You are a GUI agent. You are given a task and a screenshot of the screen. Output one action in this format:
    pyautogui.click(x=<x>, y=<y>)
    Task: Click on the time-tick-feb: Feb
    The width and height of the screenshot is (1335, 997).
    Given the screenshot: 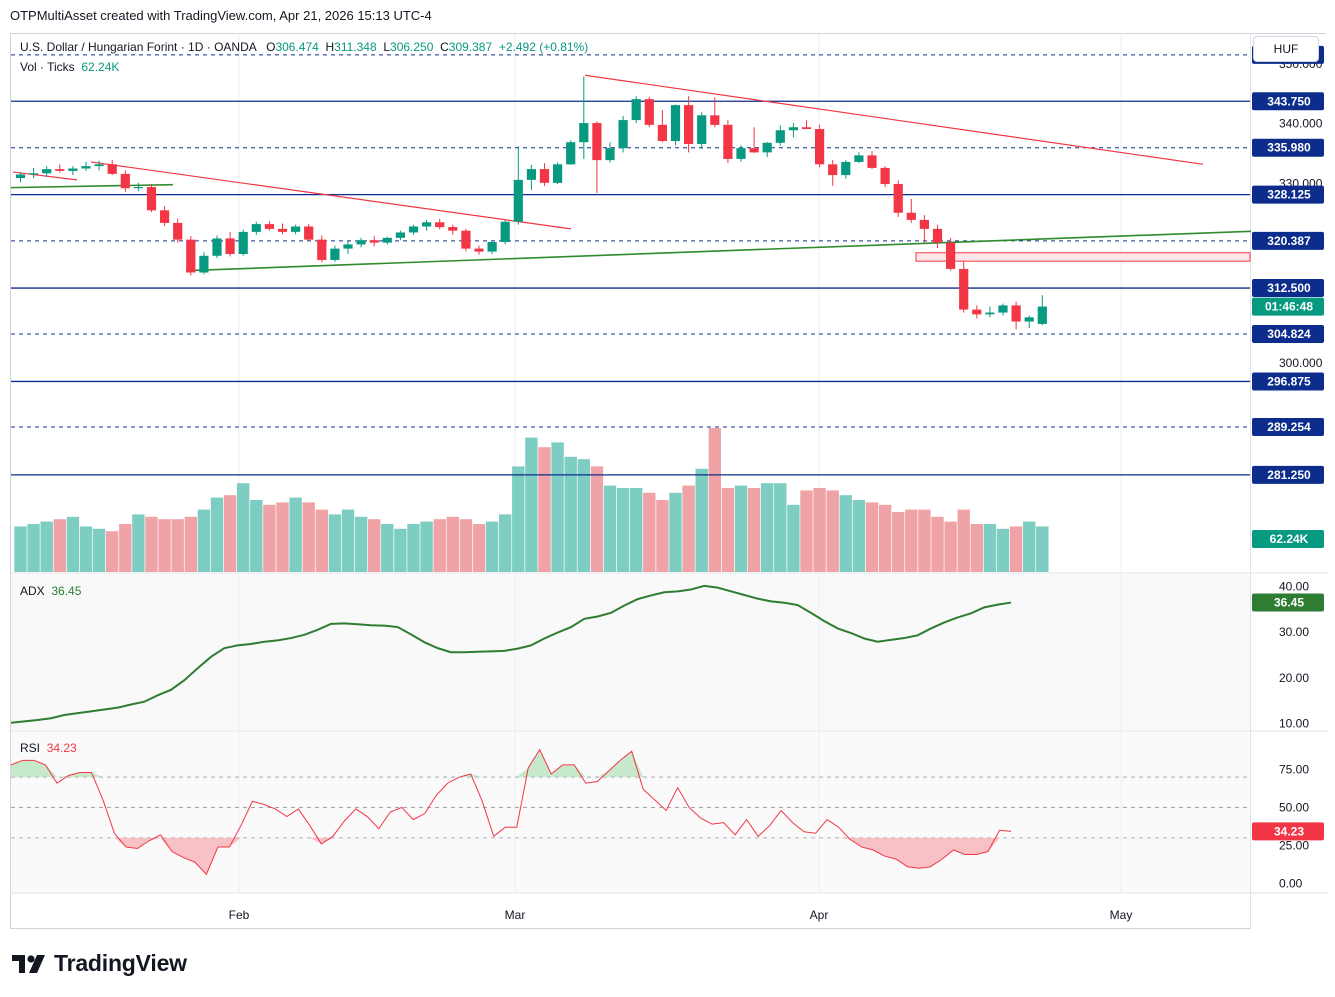 What is the action you would take?
    pyautogui.click(x=239, y=915)
    